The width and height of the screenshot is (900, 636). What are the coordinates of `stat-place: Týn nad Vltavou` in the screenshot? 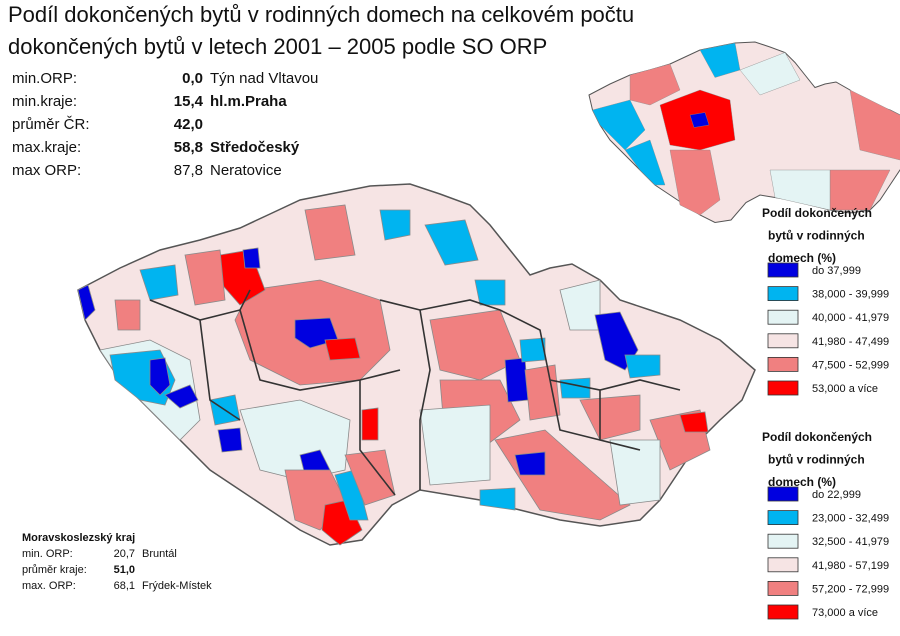 It's located at (264, 78).